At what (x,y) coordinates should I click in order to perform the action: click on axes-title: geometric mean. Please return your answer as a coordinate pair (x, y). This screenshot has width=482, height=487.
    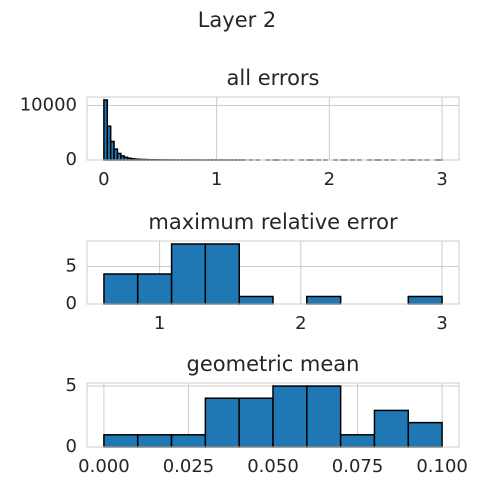
    Looking at the image, I should click on (273, 364).